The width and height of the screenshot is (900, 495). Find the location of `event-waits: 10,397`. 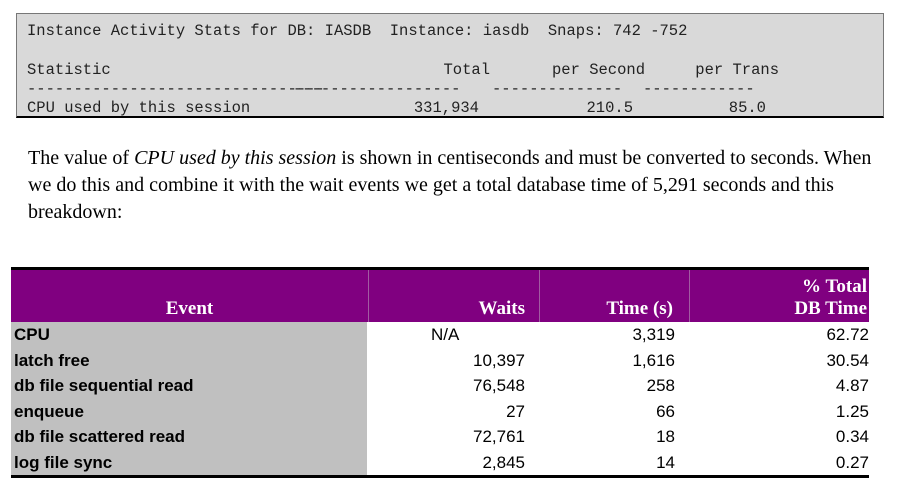

event-waits: 10,397 is located at coordinates (499, 360).